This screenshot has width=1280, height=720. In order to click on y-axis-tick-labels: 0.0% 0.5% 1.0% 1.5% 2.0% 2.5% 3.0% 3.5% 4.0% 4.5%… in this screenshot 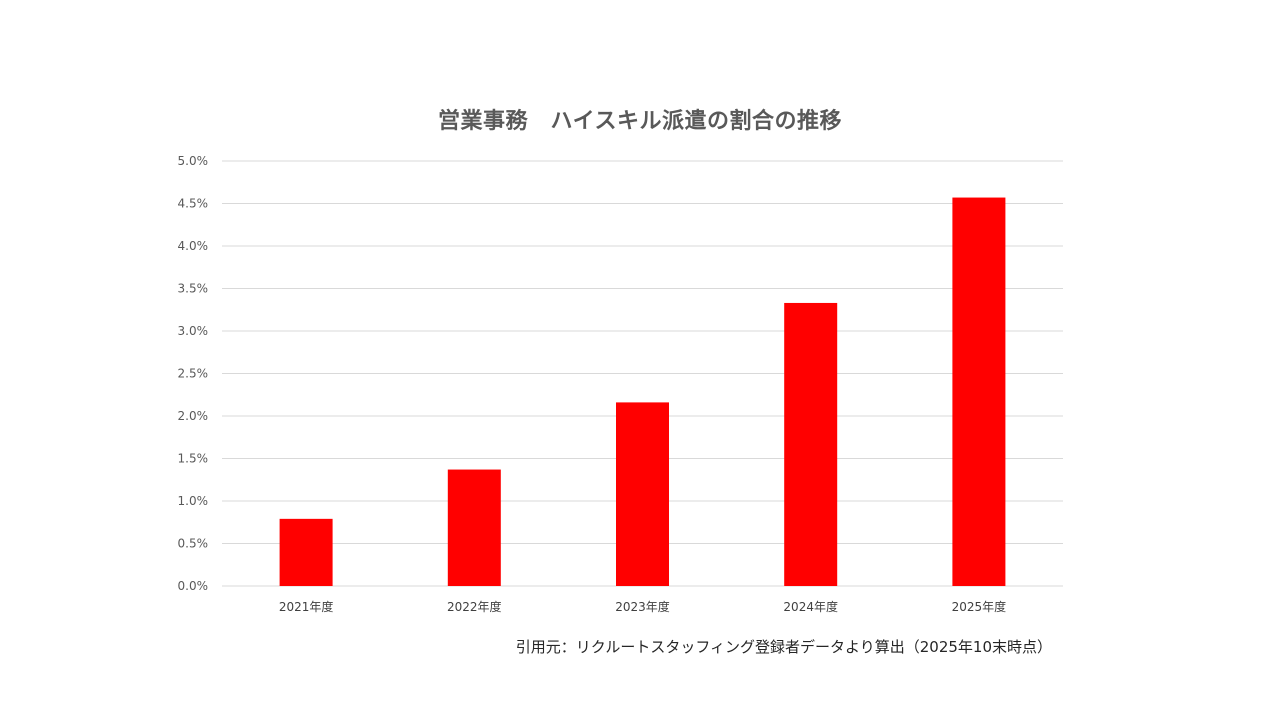, I will do `click(193, 373)`.